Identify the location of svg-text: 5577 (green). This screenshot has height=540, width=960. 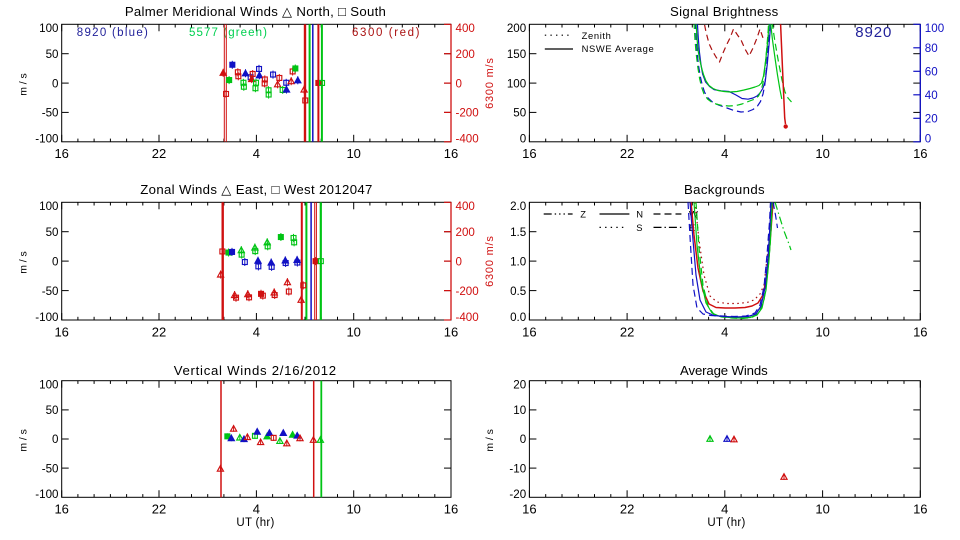
(228, 33).